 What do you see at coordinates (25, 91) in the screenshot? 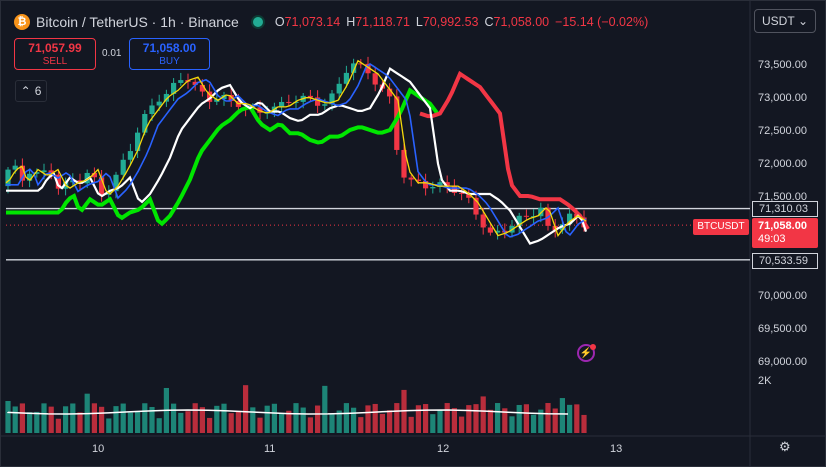
I see `chevron-up-icon: ⌃` at bounding box center [25, 91].